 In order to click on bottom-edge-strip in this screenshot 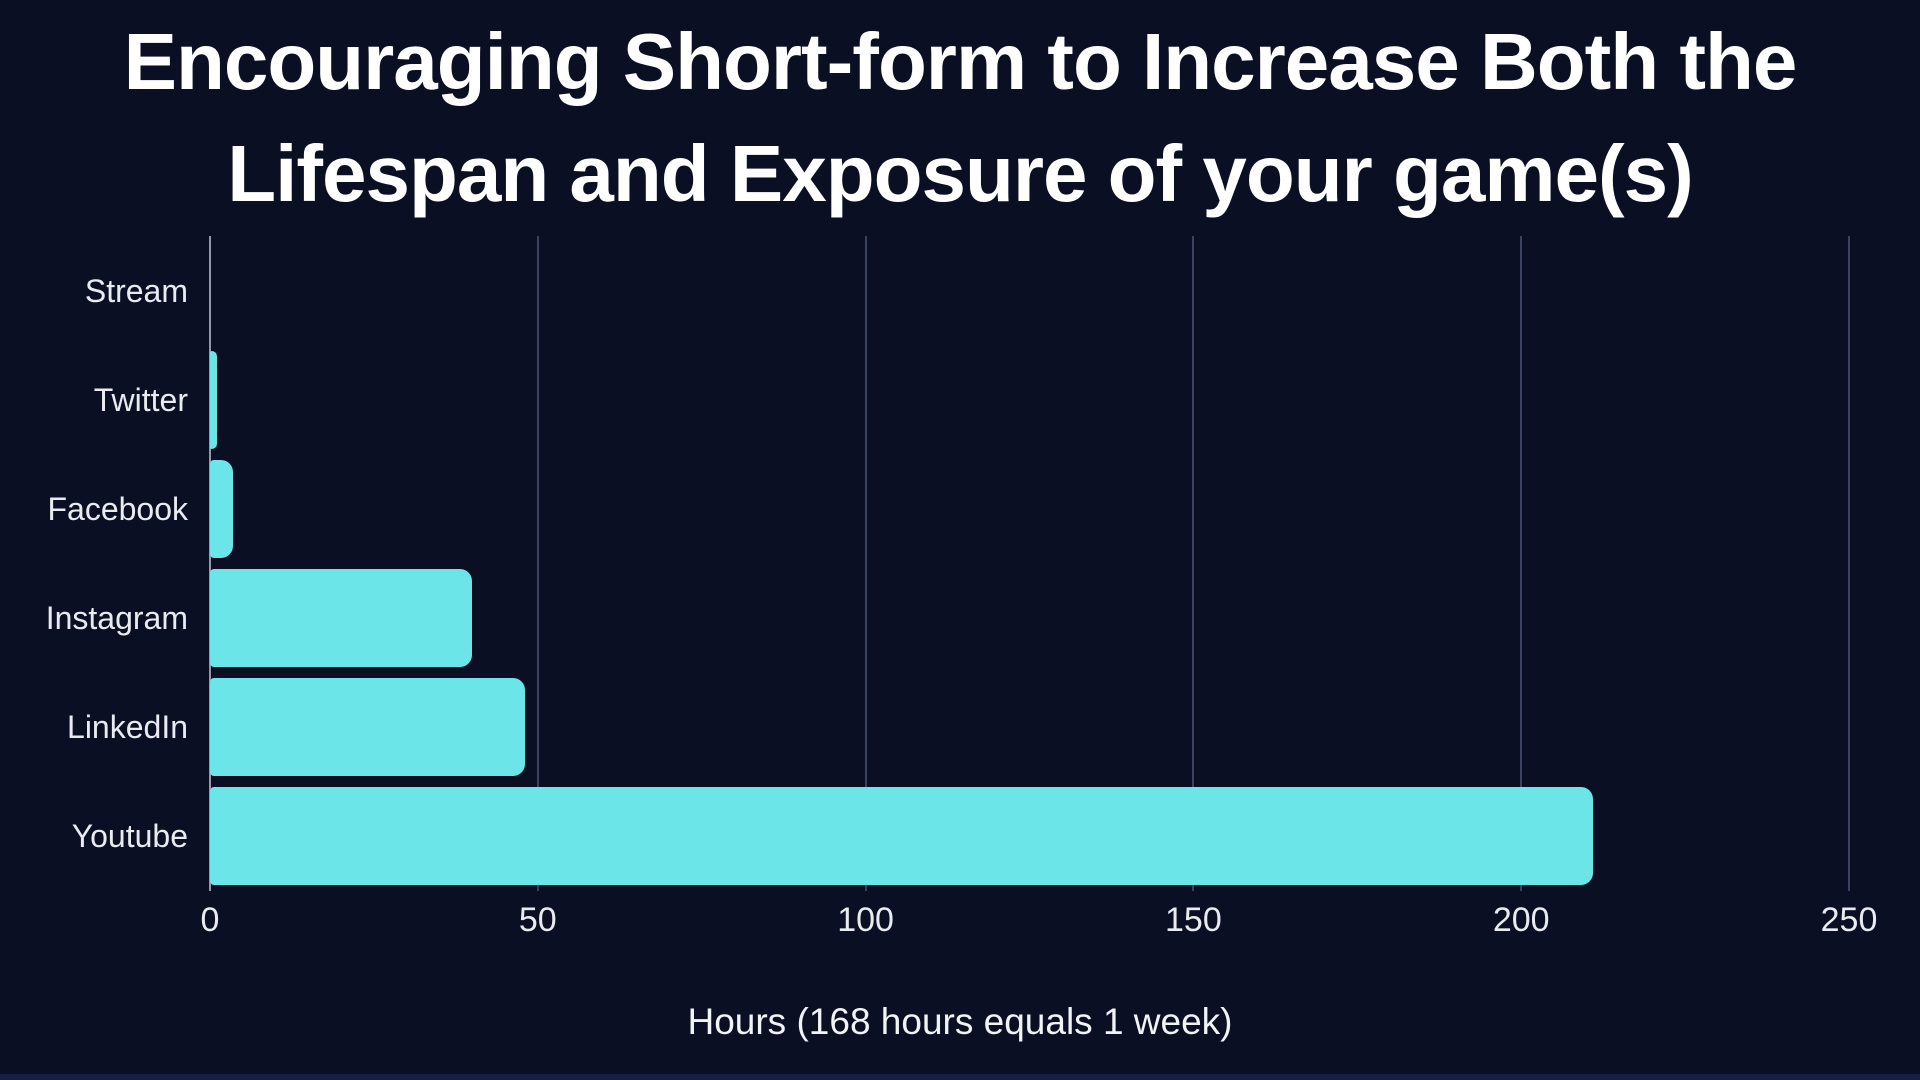, I will do `click(960, 1077)`.